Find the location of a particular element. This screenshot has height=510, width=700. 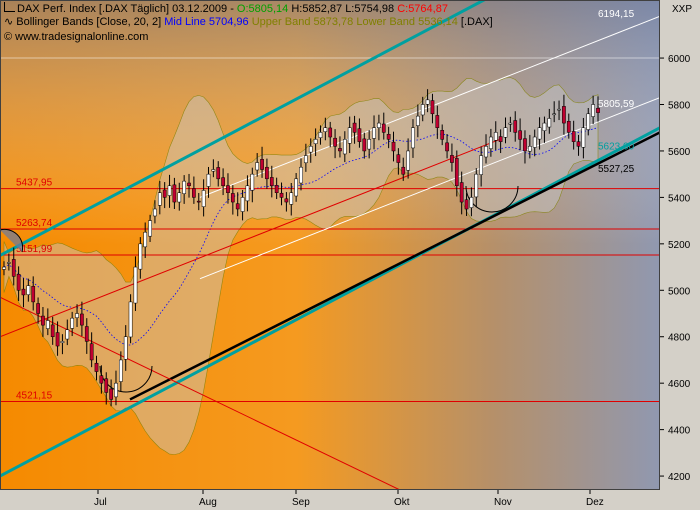

price-label: 5527,25 is located at coordinates (616, 169).